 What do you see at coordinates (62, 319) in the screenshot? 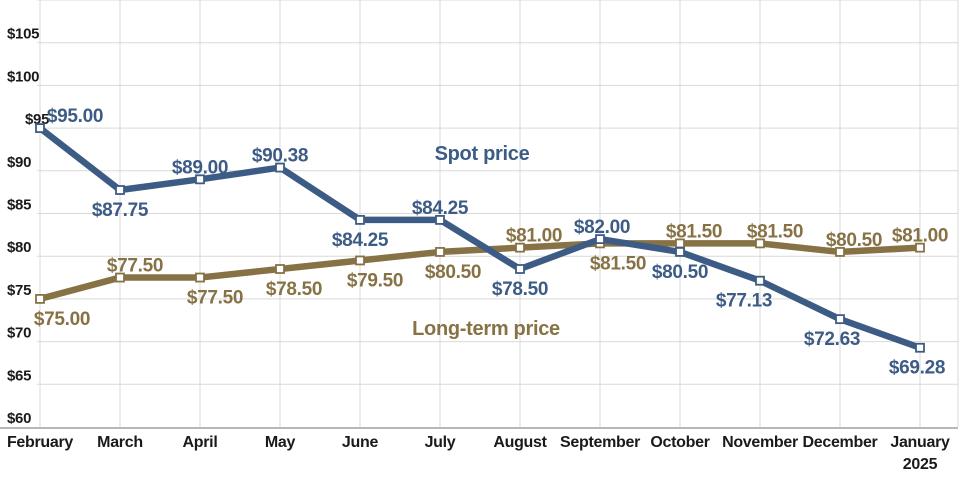
I see `data-point-label-long-term-price: $75.00` at bounding box center [62, 319].